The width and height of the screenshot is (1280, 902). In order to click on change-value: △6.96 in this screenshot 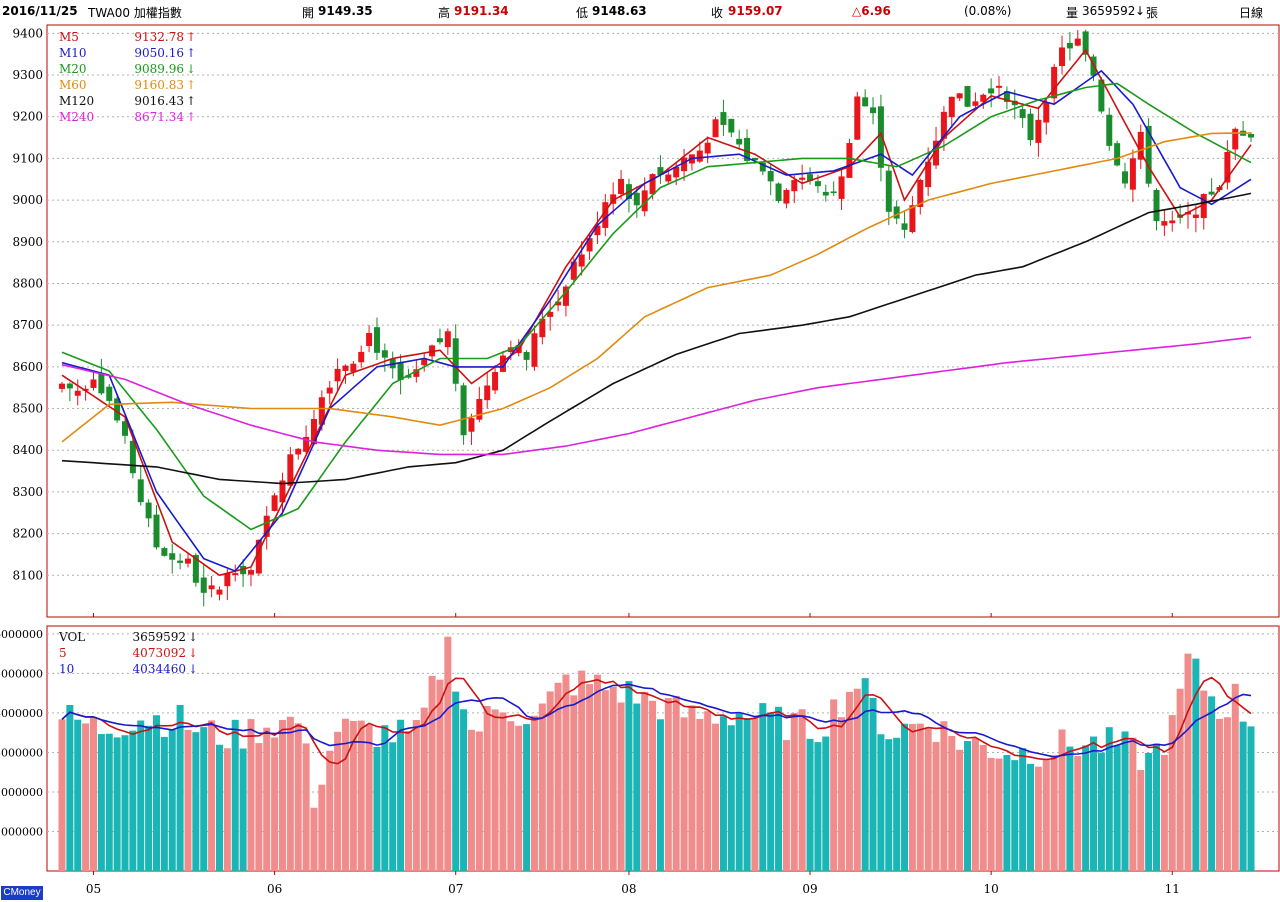, I will do `click(871, 11)`.